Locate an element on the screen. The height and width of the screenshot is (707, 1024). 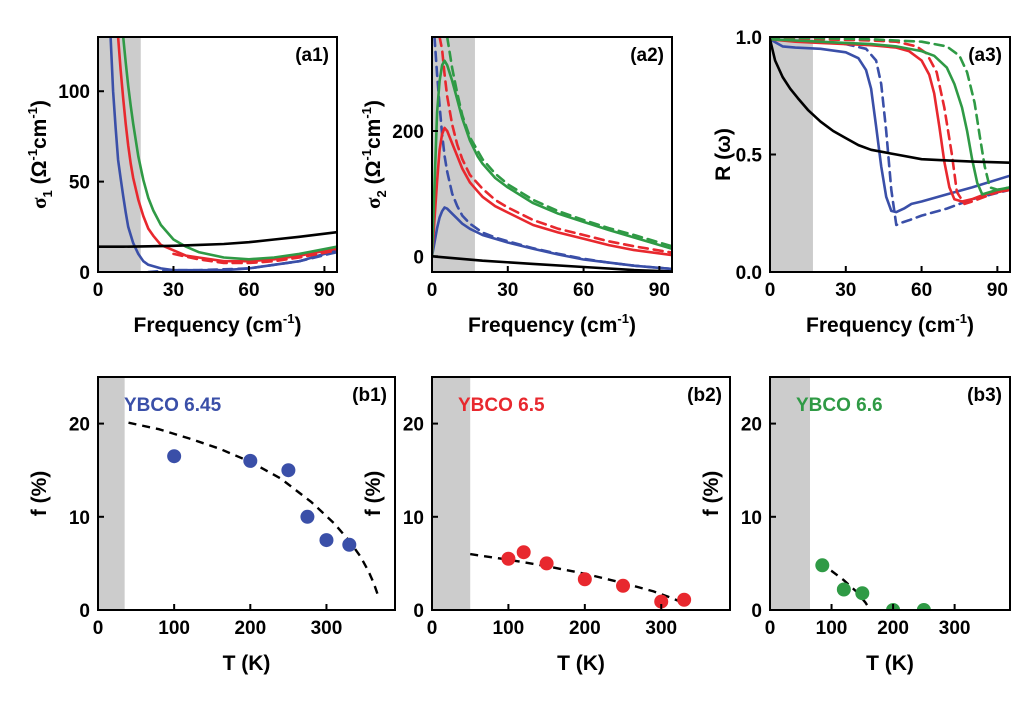
legend-label: YBCO 6.6 is located at coordinates (839, 405).